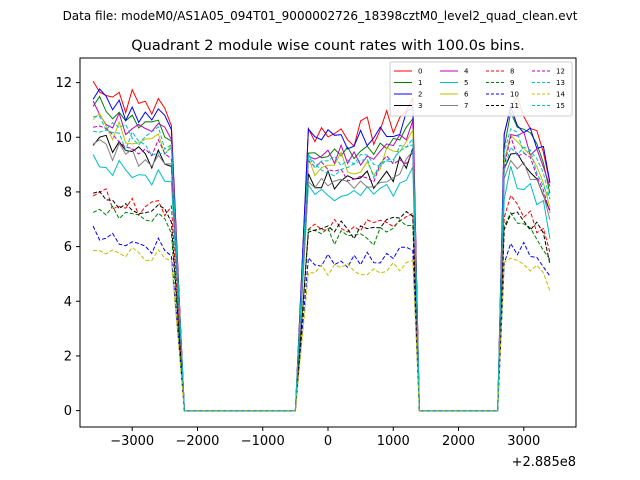 This screenshot has height=480, width=640. Describe the element at coordinates (512, 72) in the screenshot. I see `legend-label-8: 8` at that location.